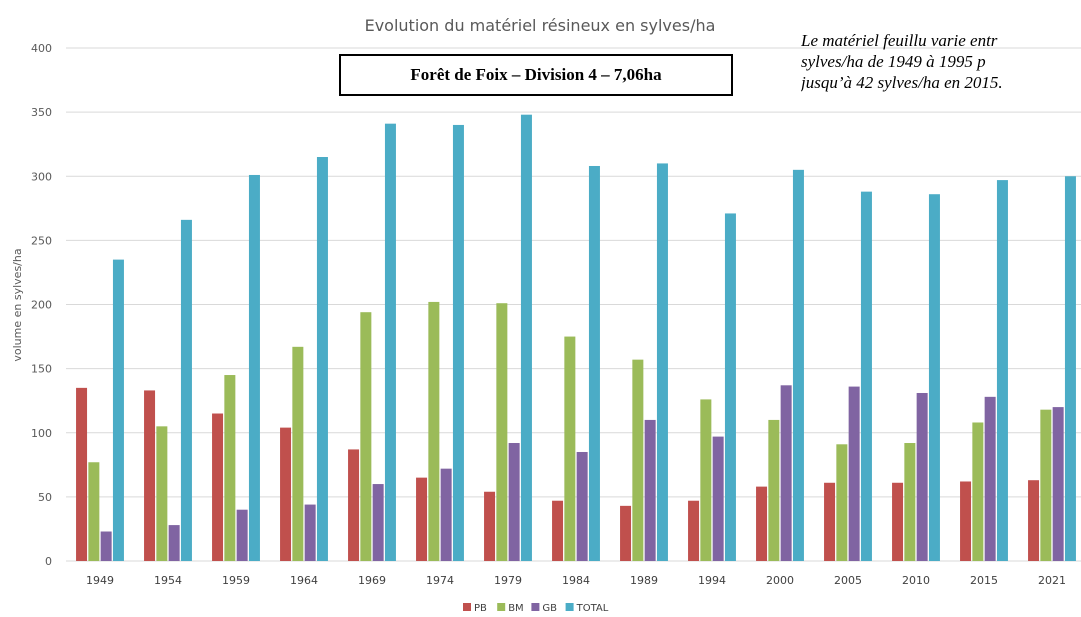 The image size is (1081, 617). Describe the element at coordinates (625, 533) in the screenshot. I see `bar-pb-1989` at that location.